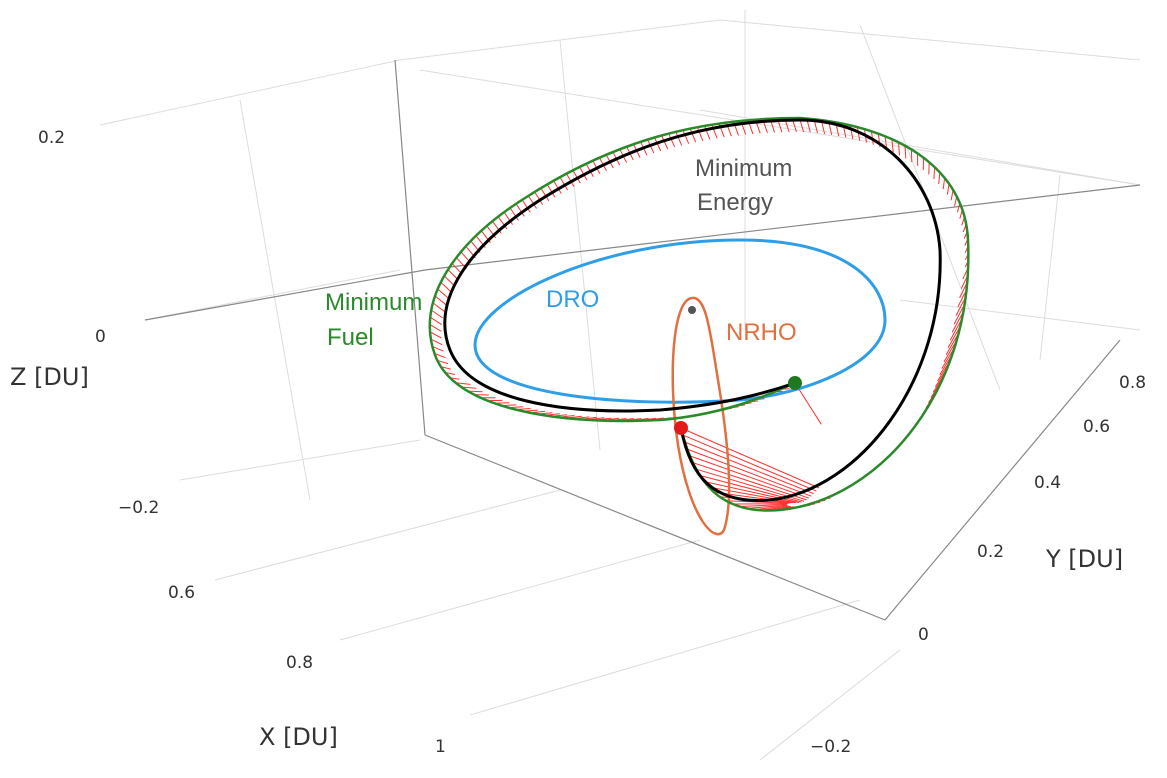 The height and width of the screenshot is (778, 1167). What do you see at coordinates (350, 337) in the screenshot?
I see `label-min-fuel-2: Fuel` at bounding box center [350, 337].